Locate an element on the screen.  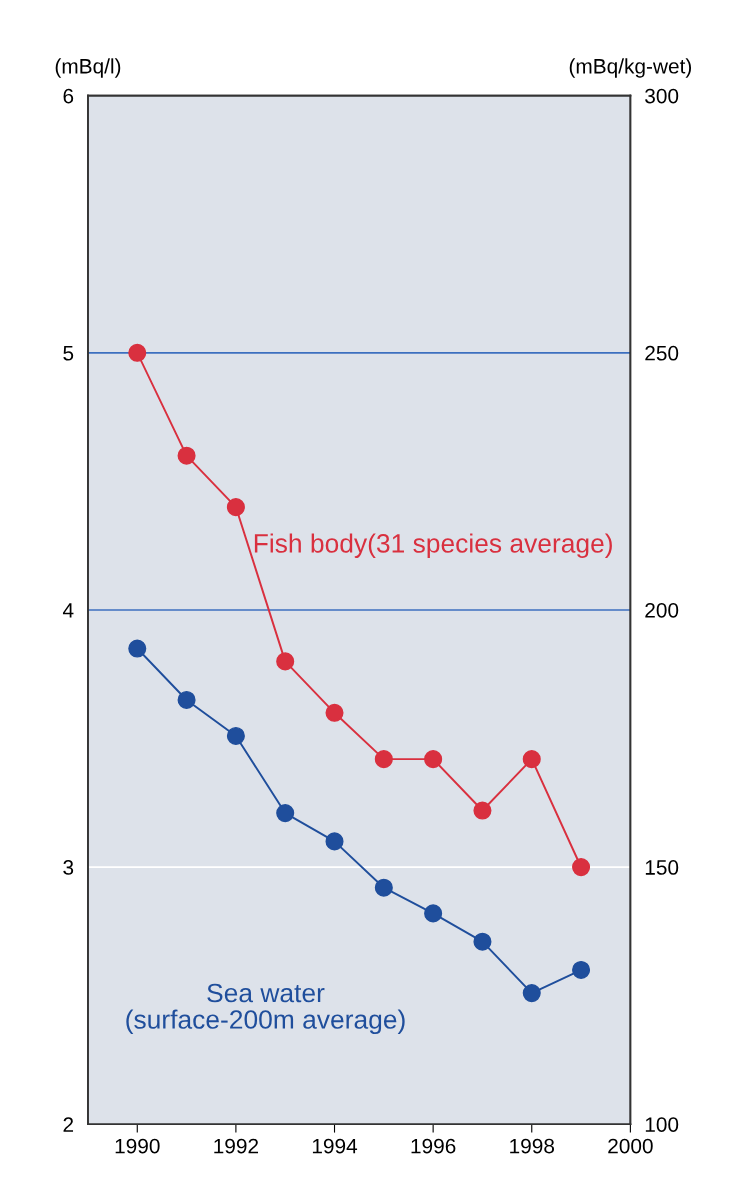
x-tick-label: 1990 is located at coordinates (137, 1146).